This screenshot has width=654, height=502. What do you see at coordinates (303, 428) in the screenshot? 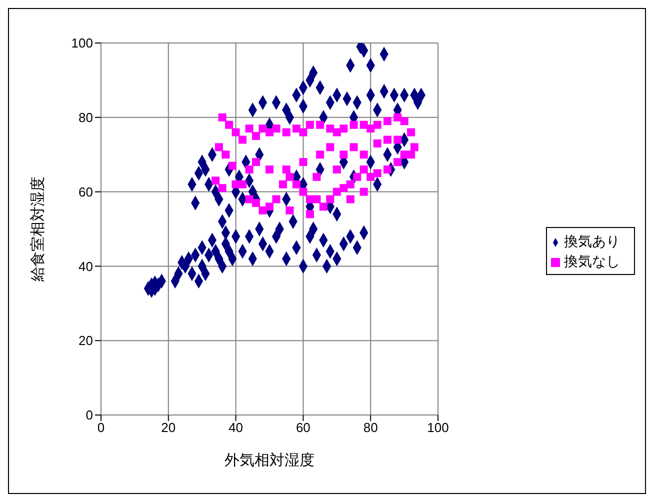
I see `x-tick-label: 60` at bounding box center [303, 428].